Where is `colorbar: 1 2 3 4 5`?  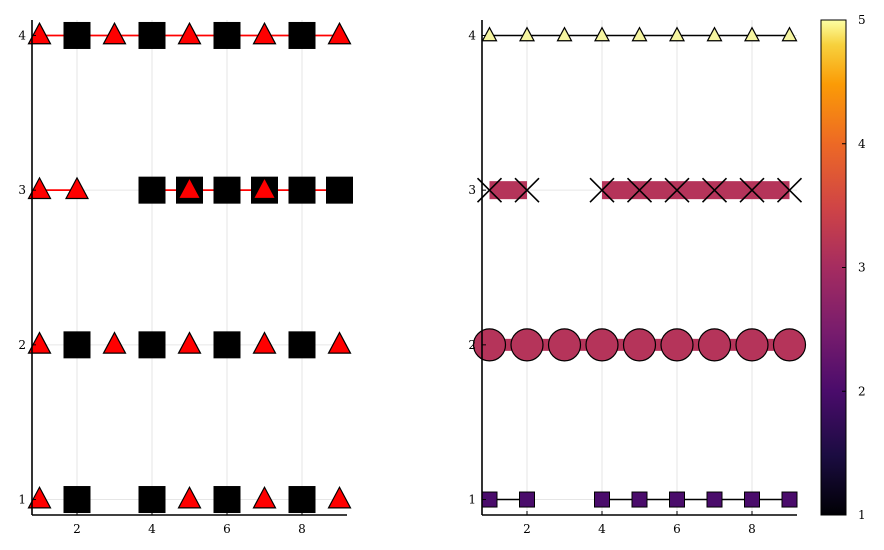 colorbar: 1 2 3 4 5 is located at coordinates (843, 267).